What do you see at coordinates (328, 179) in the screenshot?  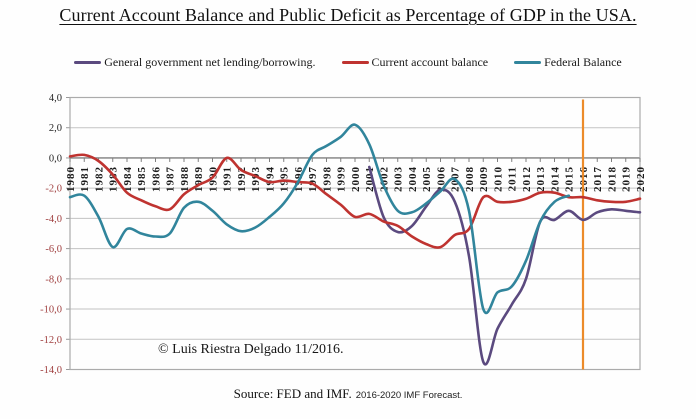 I see `svg-text: 1998` at bounding box center [328, 179].